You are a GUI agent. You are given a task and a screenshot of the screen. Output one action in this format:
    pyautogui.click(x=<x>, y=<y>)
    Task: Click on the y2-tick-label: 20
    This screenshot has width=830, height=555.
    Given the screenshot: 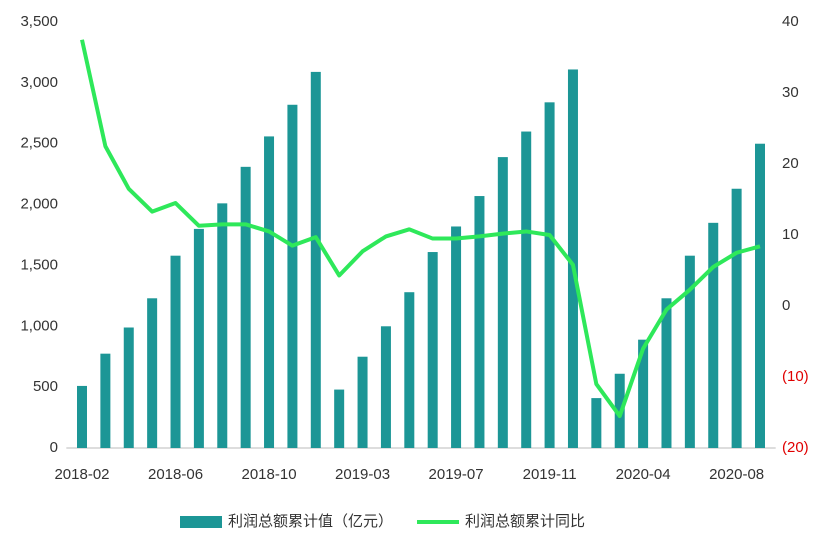 What is the action you would take?
    pyautogui.click(x=790, y=163)
    